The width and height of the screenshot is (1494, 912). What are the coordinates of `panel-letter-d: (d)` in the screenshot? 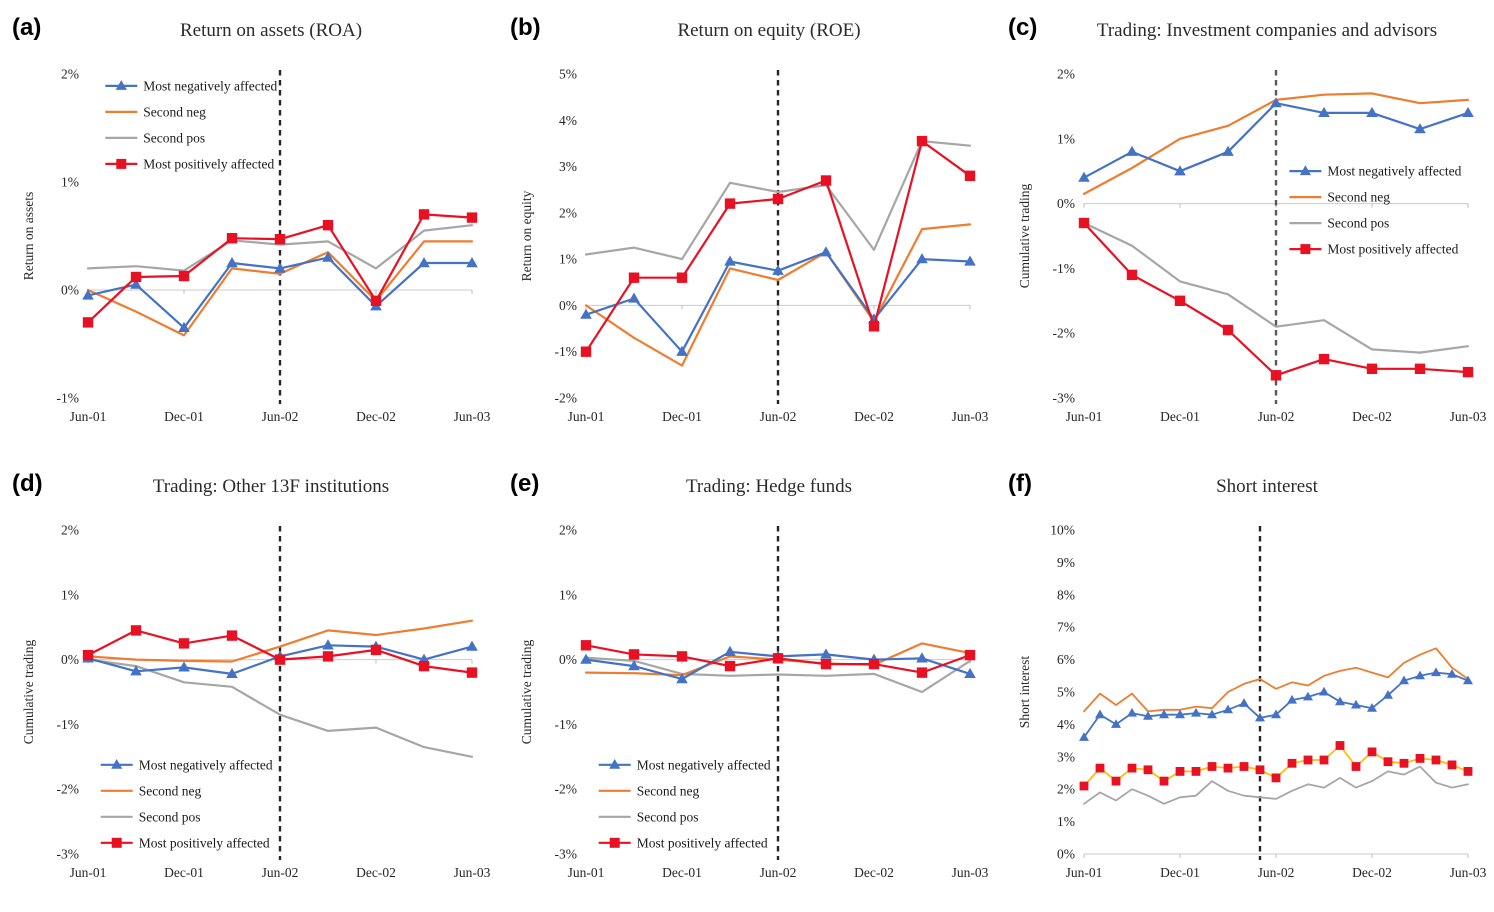 It's located at (27, 483).